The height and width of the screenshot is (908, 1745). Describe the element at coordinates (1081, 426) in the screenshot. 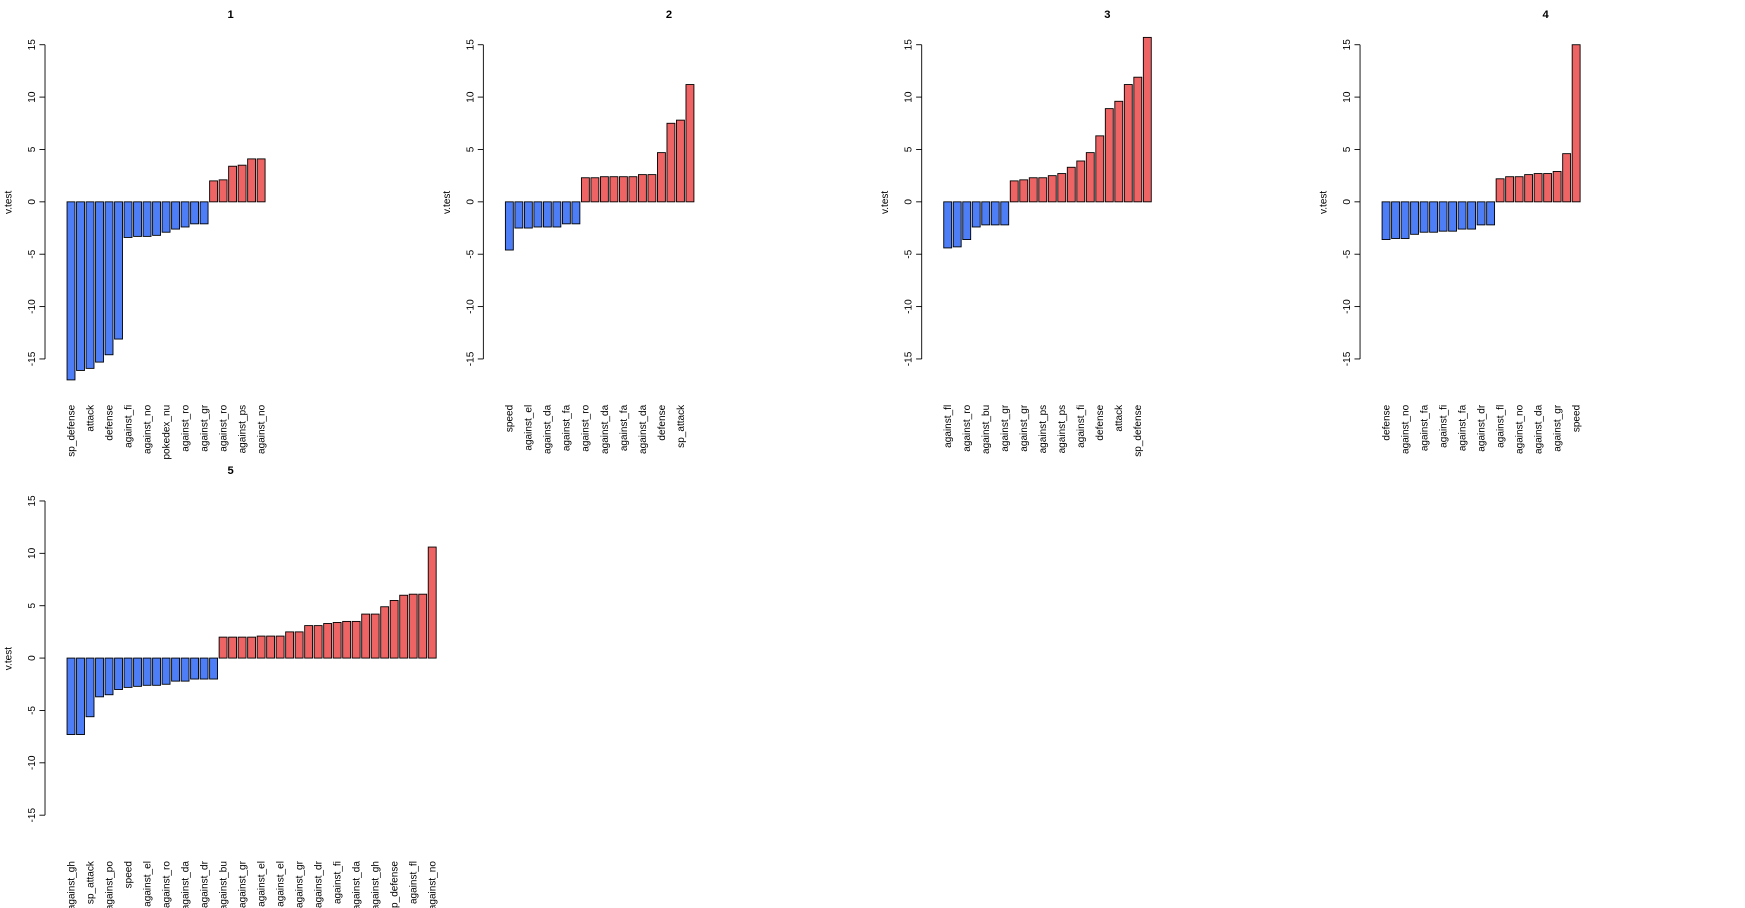

I see `x-tick-label: against_fi` at that location.